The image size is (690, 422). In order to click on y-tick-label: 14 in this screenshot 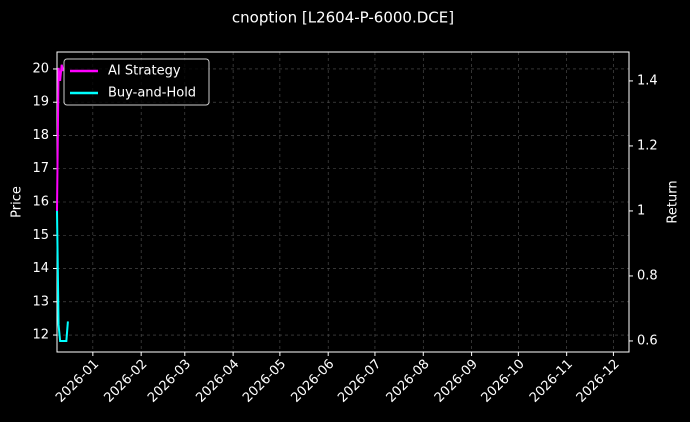, I will do `click(40, 268)`.